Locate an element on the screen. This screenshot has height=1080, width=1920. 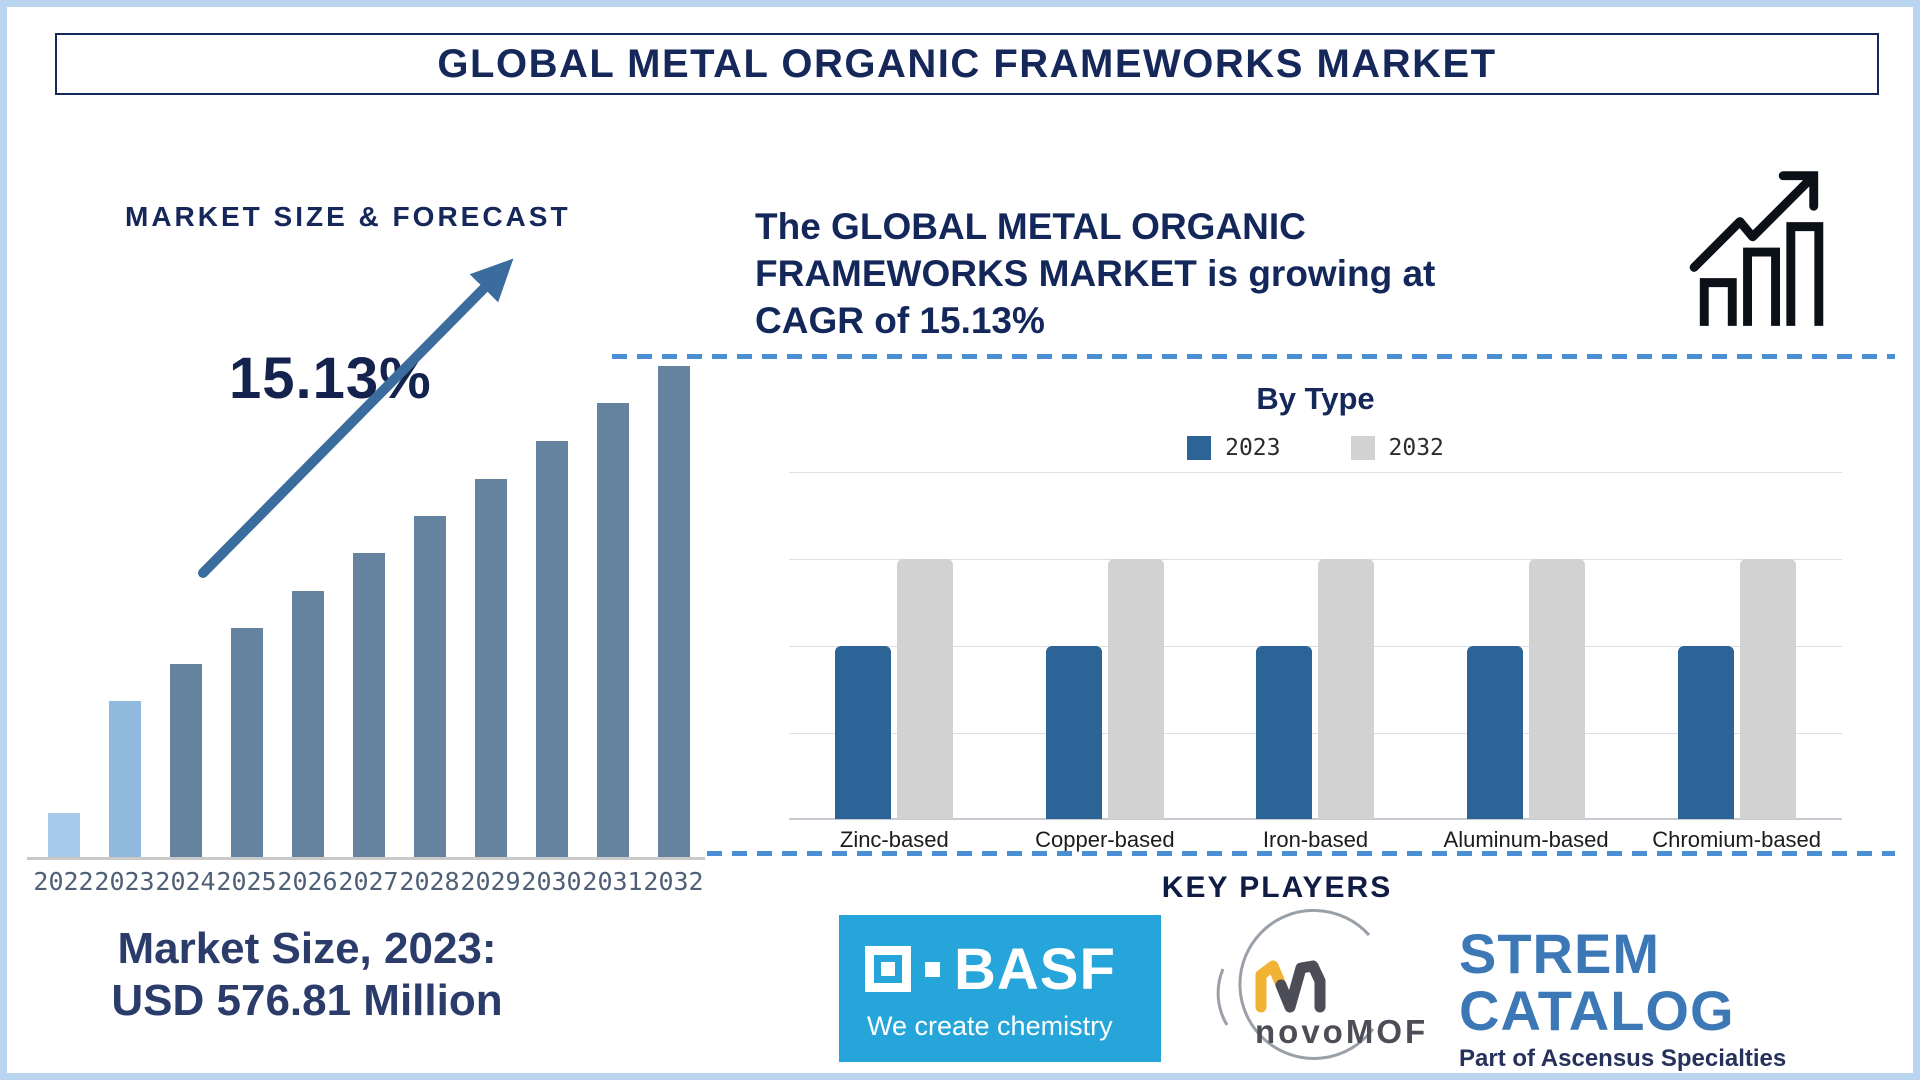
legend-label-2023: 2023 is located at coordinates (1253, 448).